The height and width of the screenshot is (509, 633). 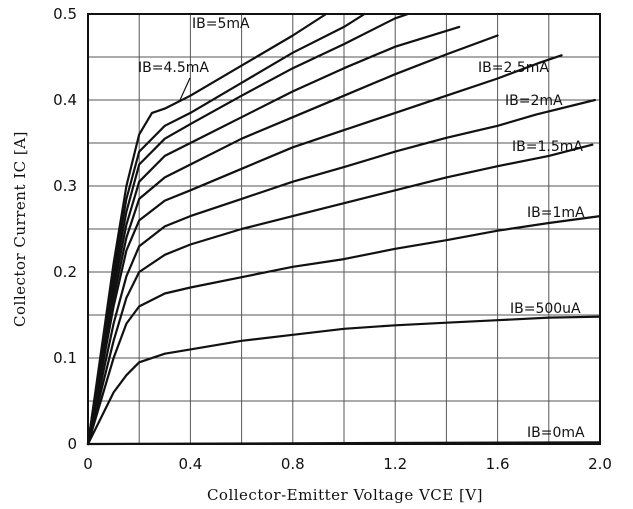 I want to click on y-tick-label: 0.4, so click(x=65, y=100).